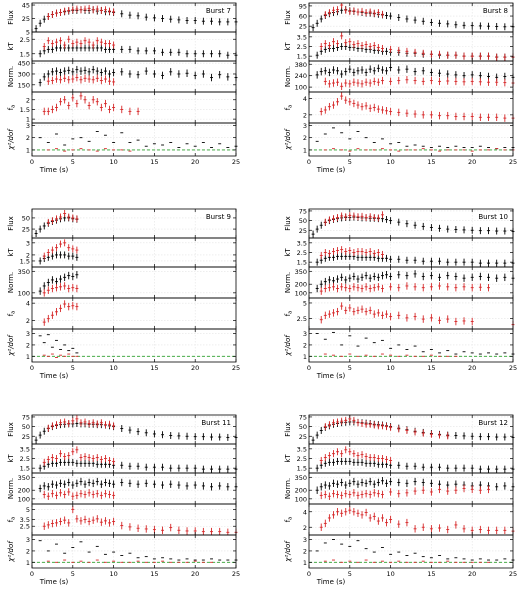 This screenshot has height=593, width=520. I want to click on y-tick-label: 50, so click(26, 218).